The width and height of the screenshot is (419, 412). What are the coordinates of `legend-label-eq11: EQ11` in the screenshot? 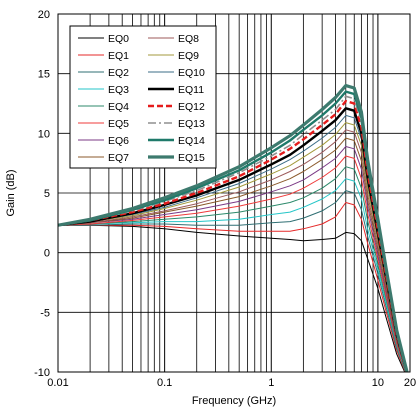 It's located at (191, 90).